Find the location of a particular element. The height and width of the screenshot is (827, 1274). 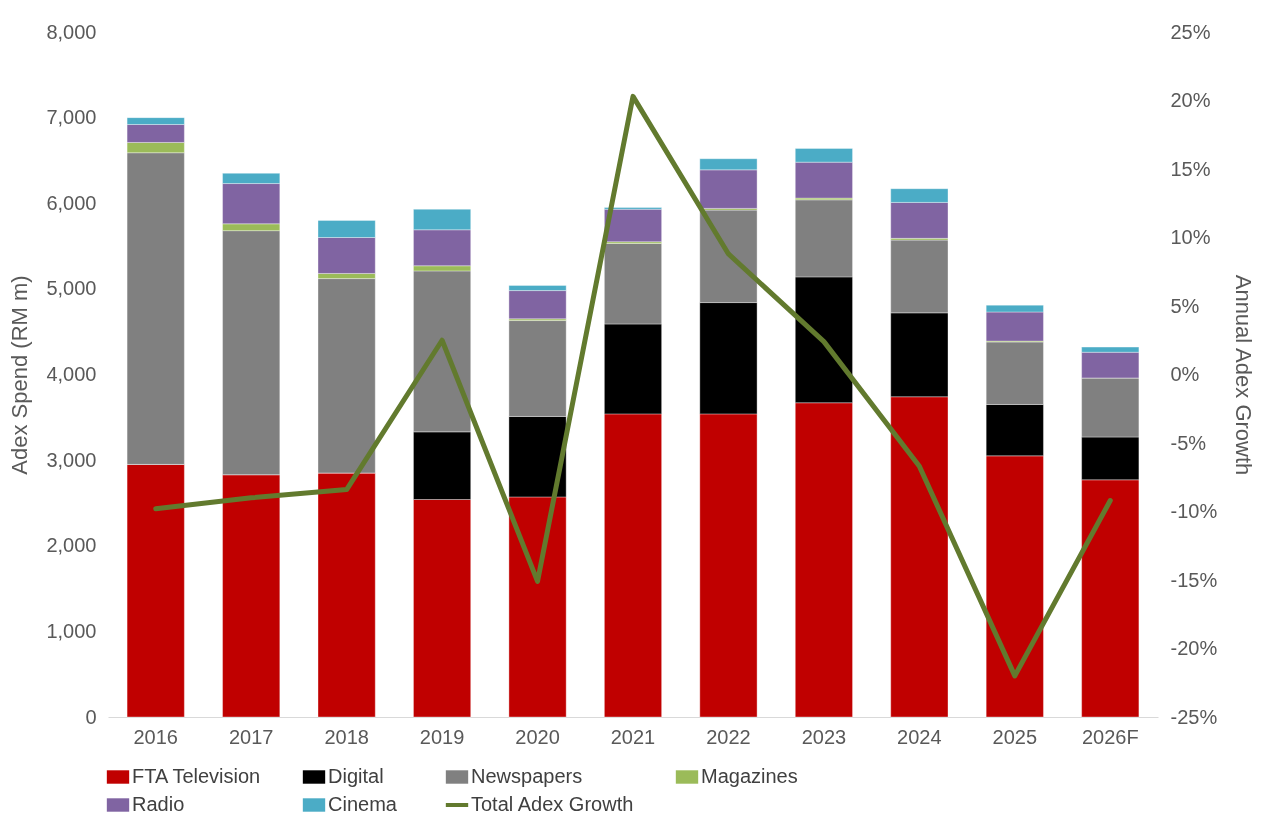

y2-tick-label: -5% is located at coordinates (1188, 442).